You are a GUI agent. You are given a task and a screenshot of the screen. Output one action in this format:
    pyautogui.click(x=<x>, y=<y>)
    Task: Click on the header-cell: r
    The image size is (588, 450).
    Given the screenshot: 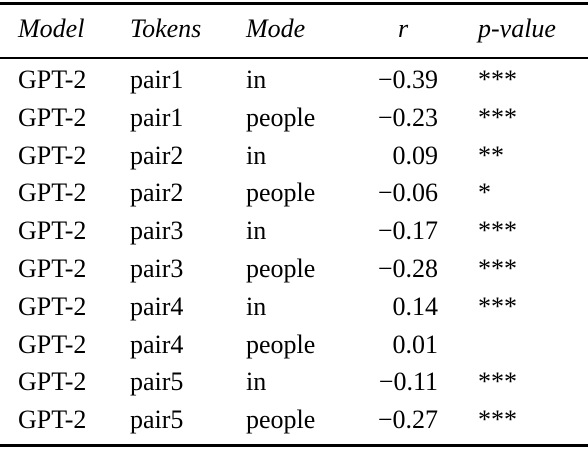 What is the action you would take?
    pyautogui.click(x=403, y=28)
    